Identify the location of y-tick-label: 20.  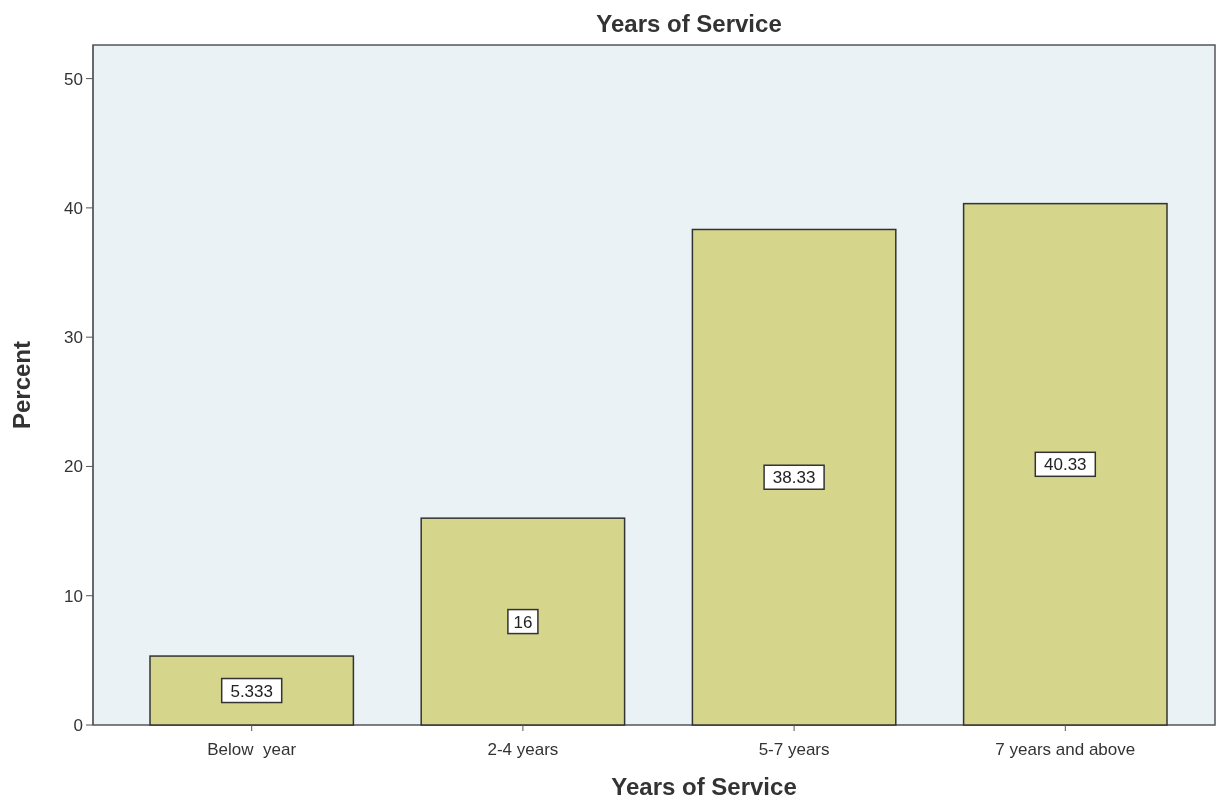
(73, 467).